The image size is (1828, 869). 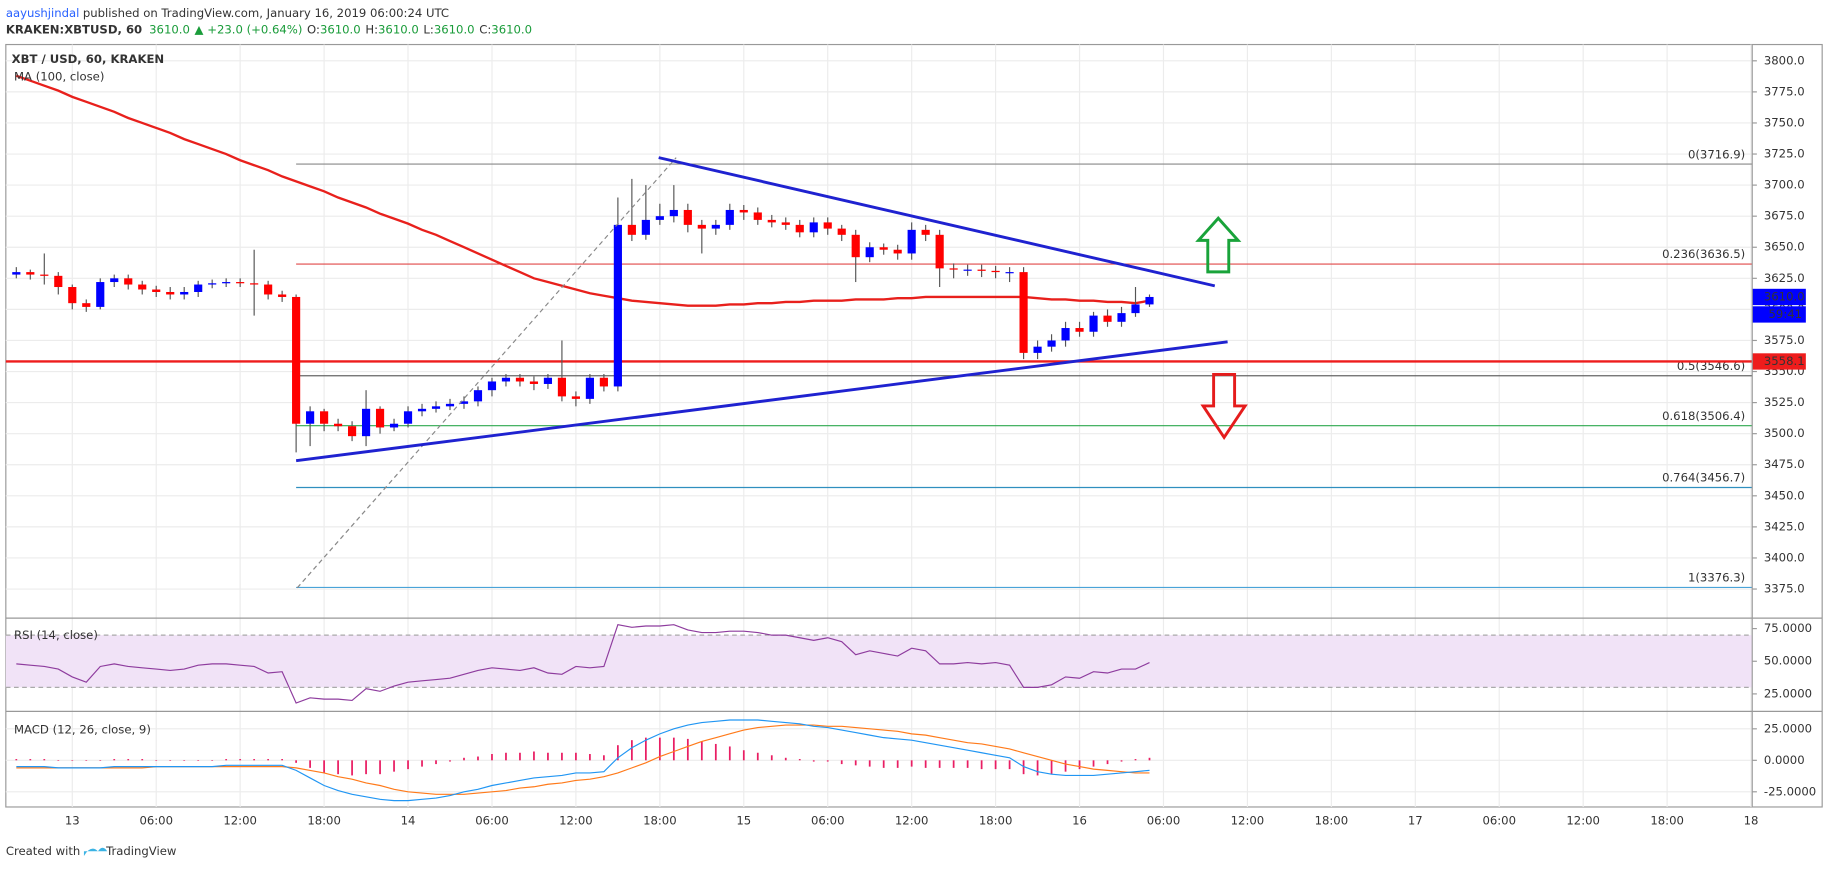 What do you see at coordinates (408, 820) in the screenshot?
I see `x-tick-label: 14` at bounding box center [408, 820].